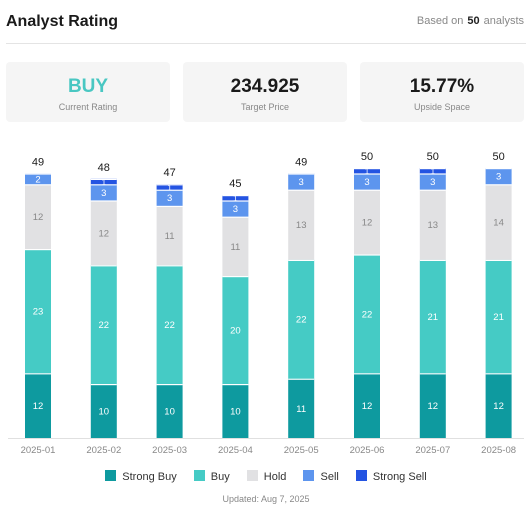 The width and height of the screenshot is (532, 514). I want to click on bar-value-label: 3, so click(169, 198).